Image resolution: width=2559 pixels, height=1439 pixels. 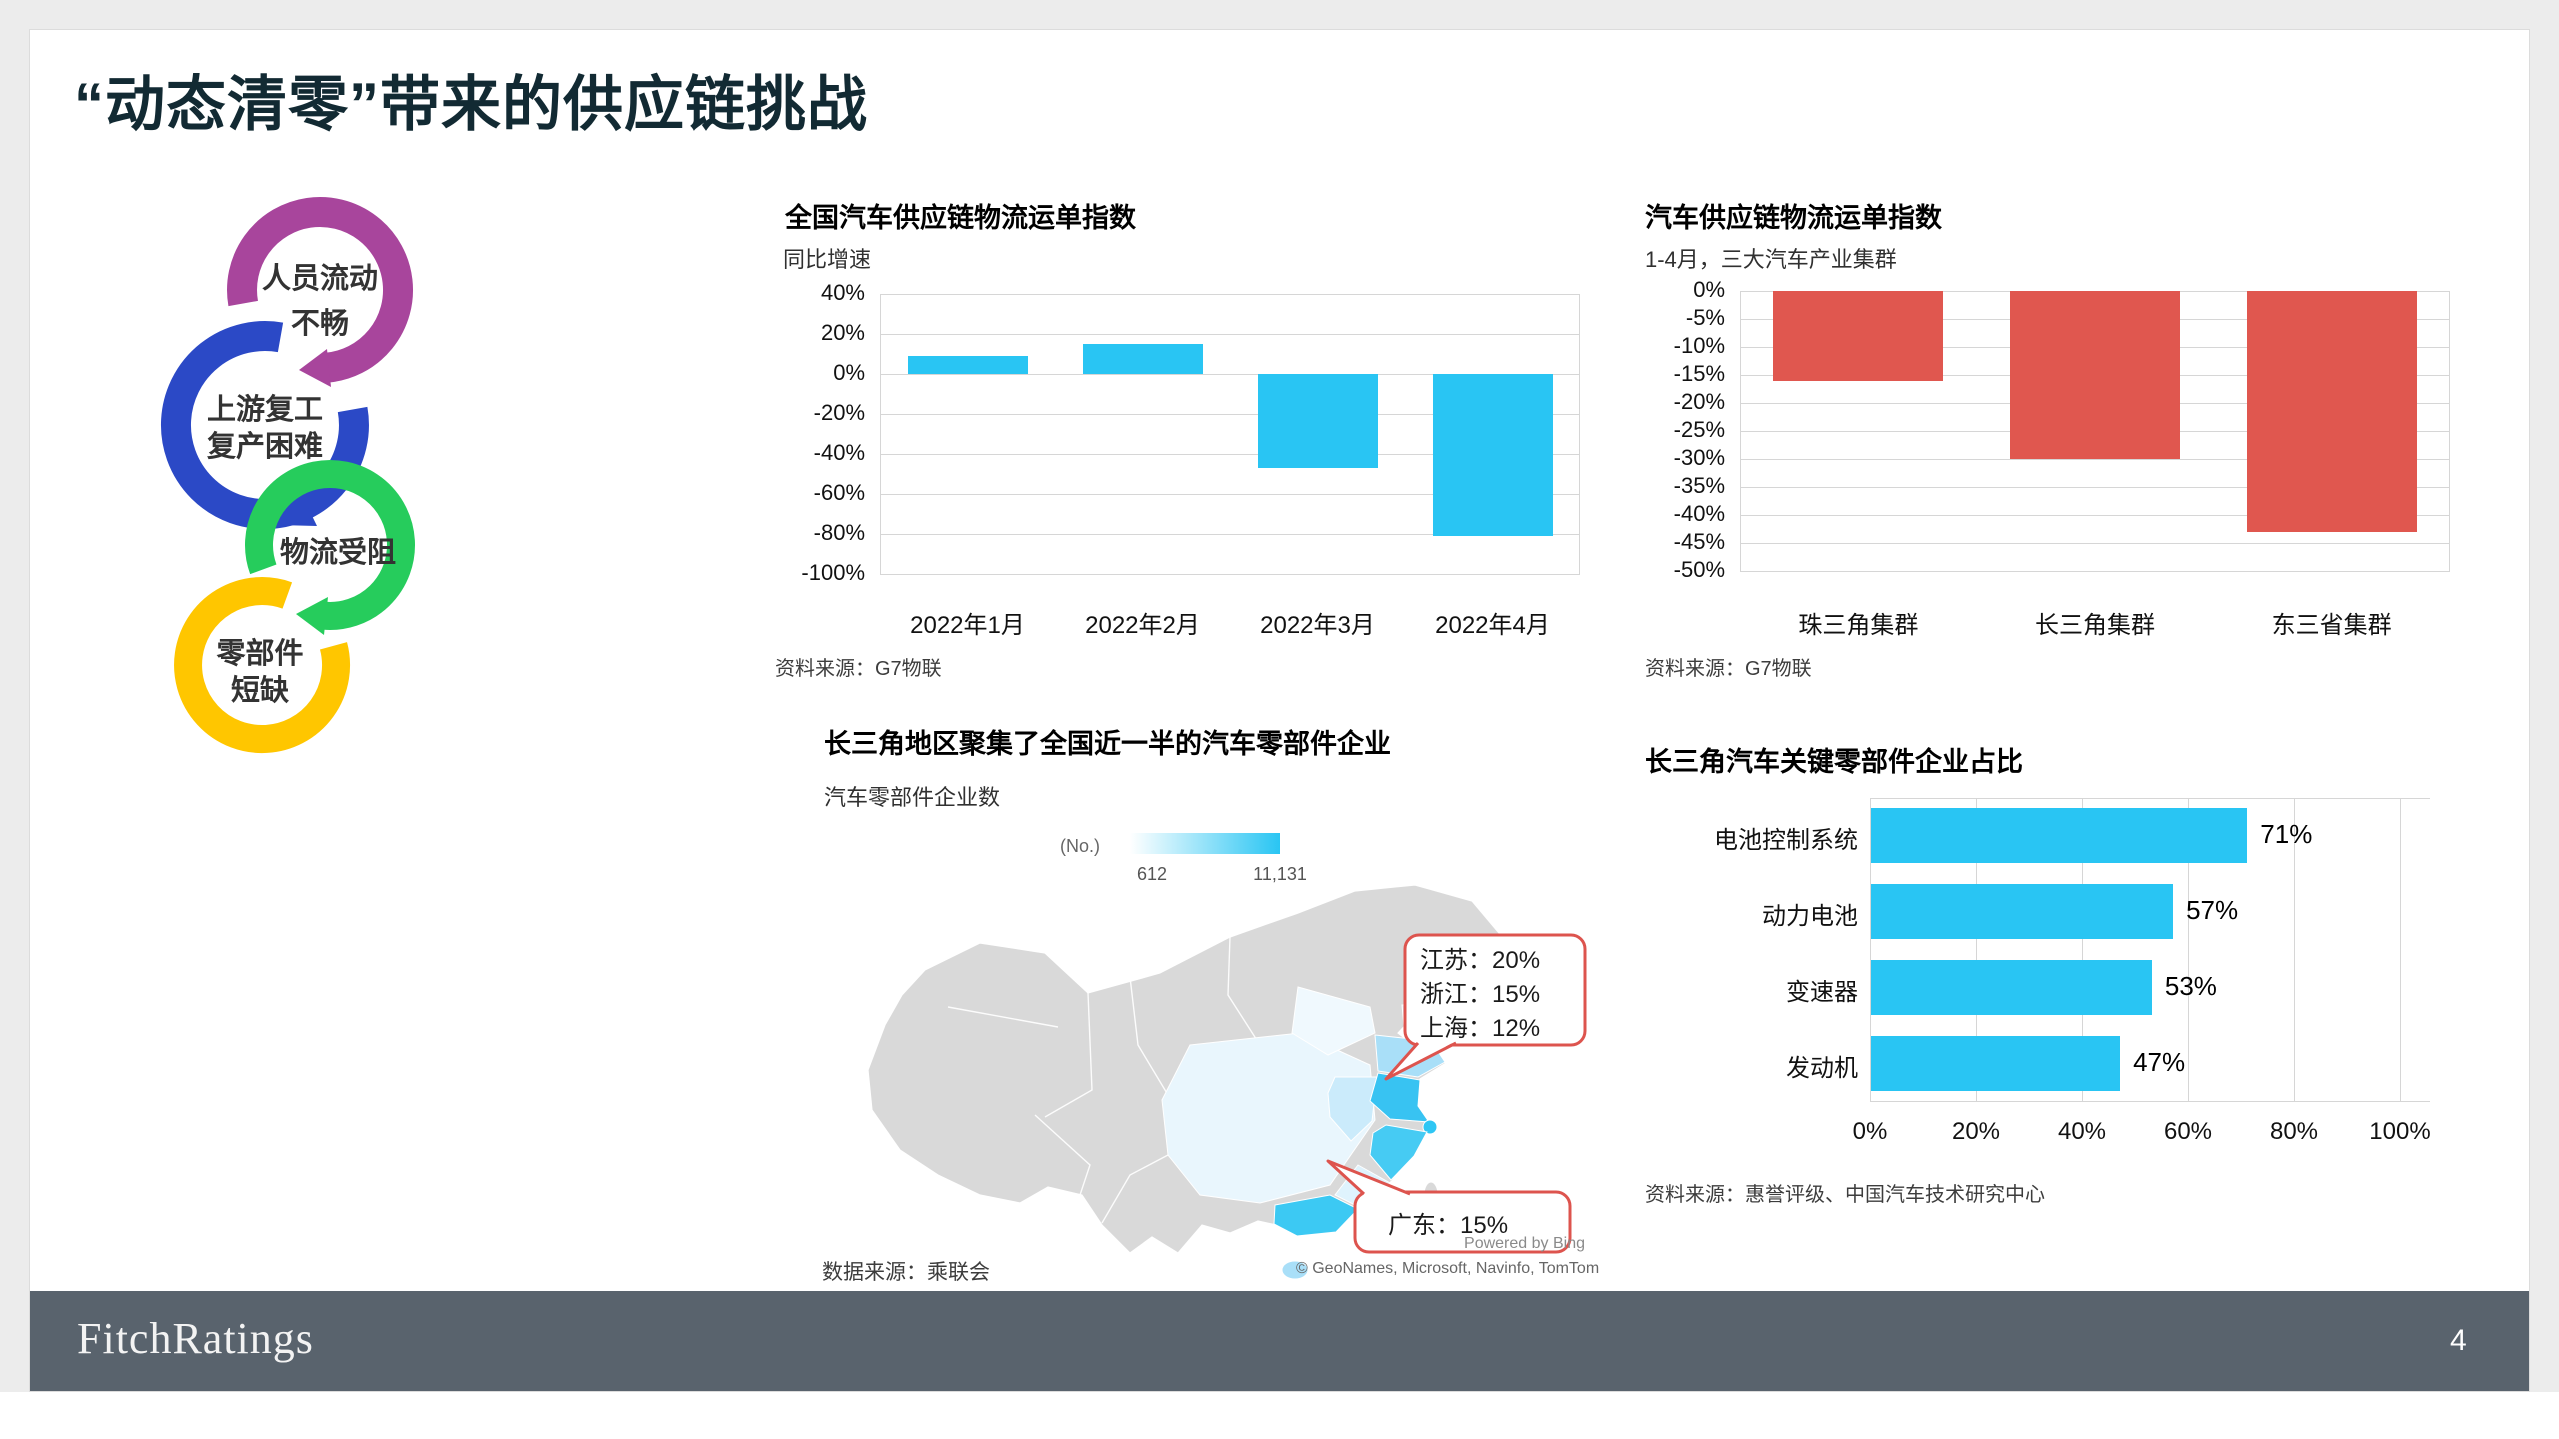 I want to click on chart3-category-label: 发动机, so click(x=1822, y=1068).